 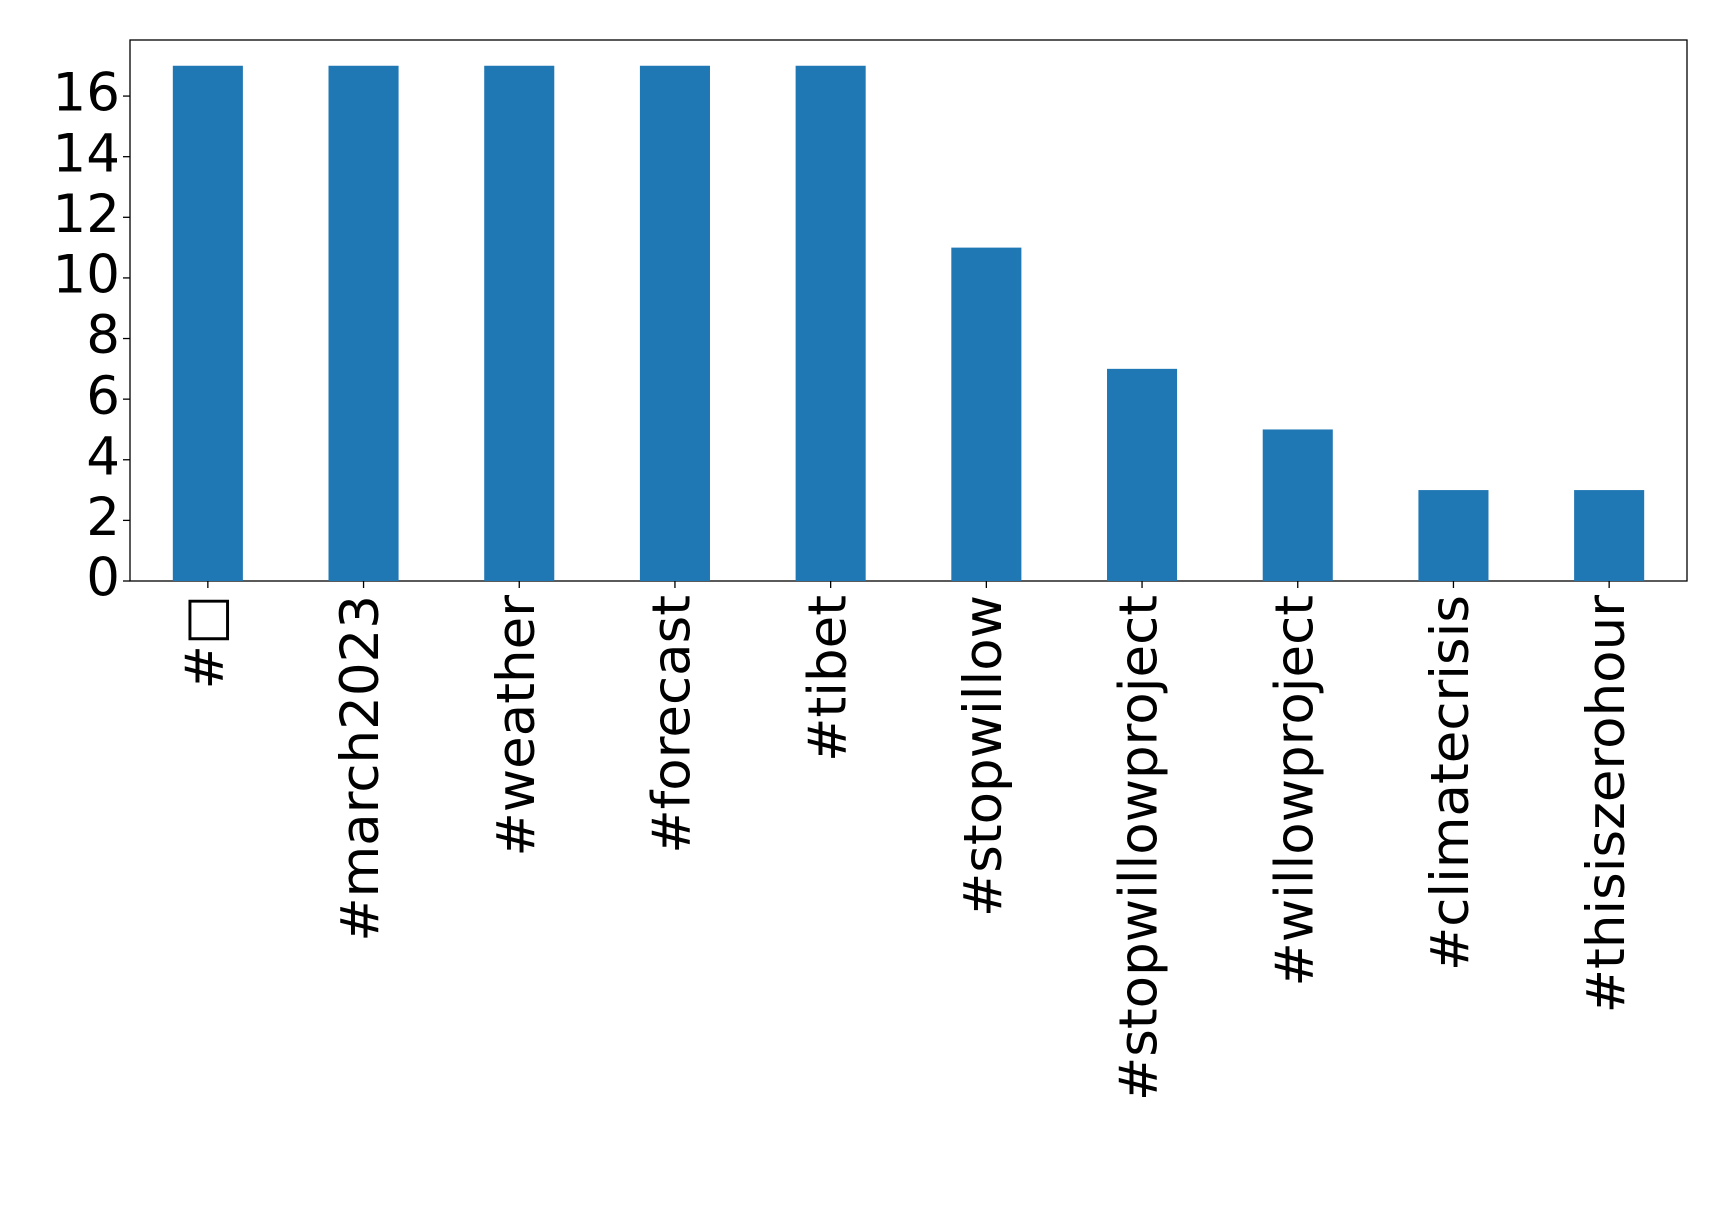 I want to click on x-tick-label: #forecast, so click(x=672, y=724).